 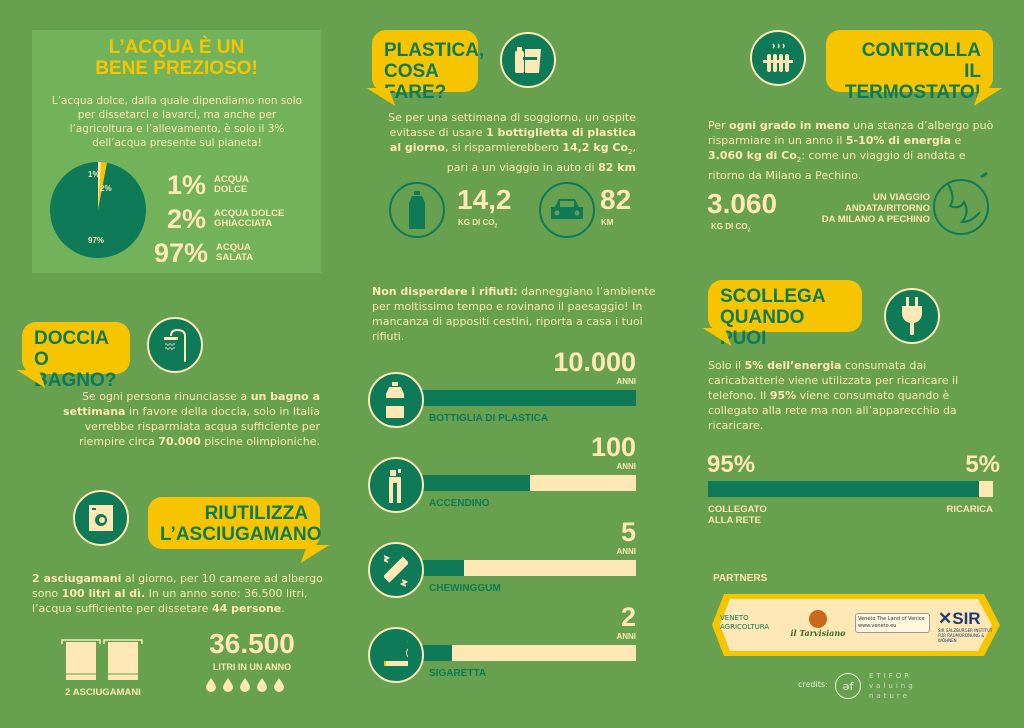 What do you see at coordinates (740, 578) in the screenshot?
I see `partners-title: PARTNERS` at bounding box center [740, 578].